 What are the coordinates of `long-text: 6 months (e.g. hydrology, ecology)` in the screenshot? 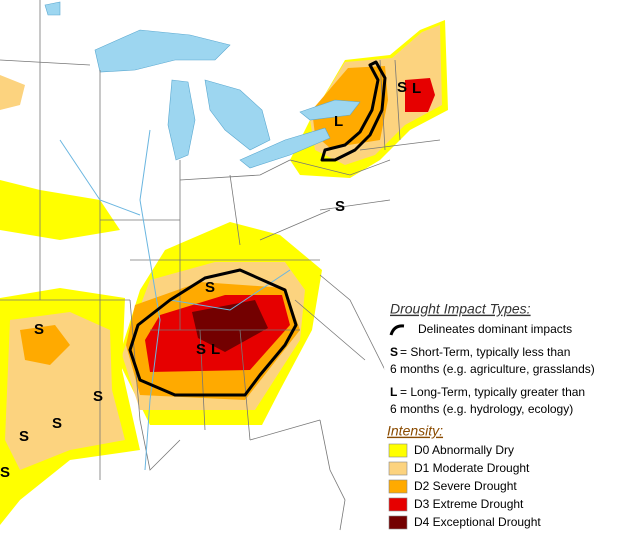 It's located at (481, 409).